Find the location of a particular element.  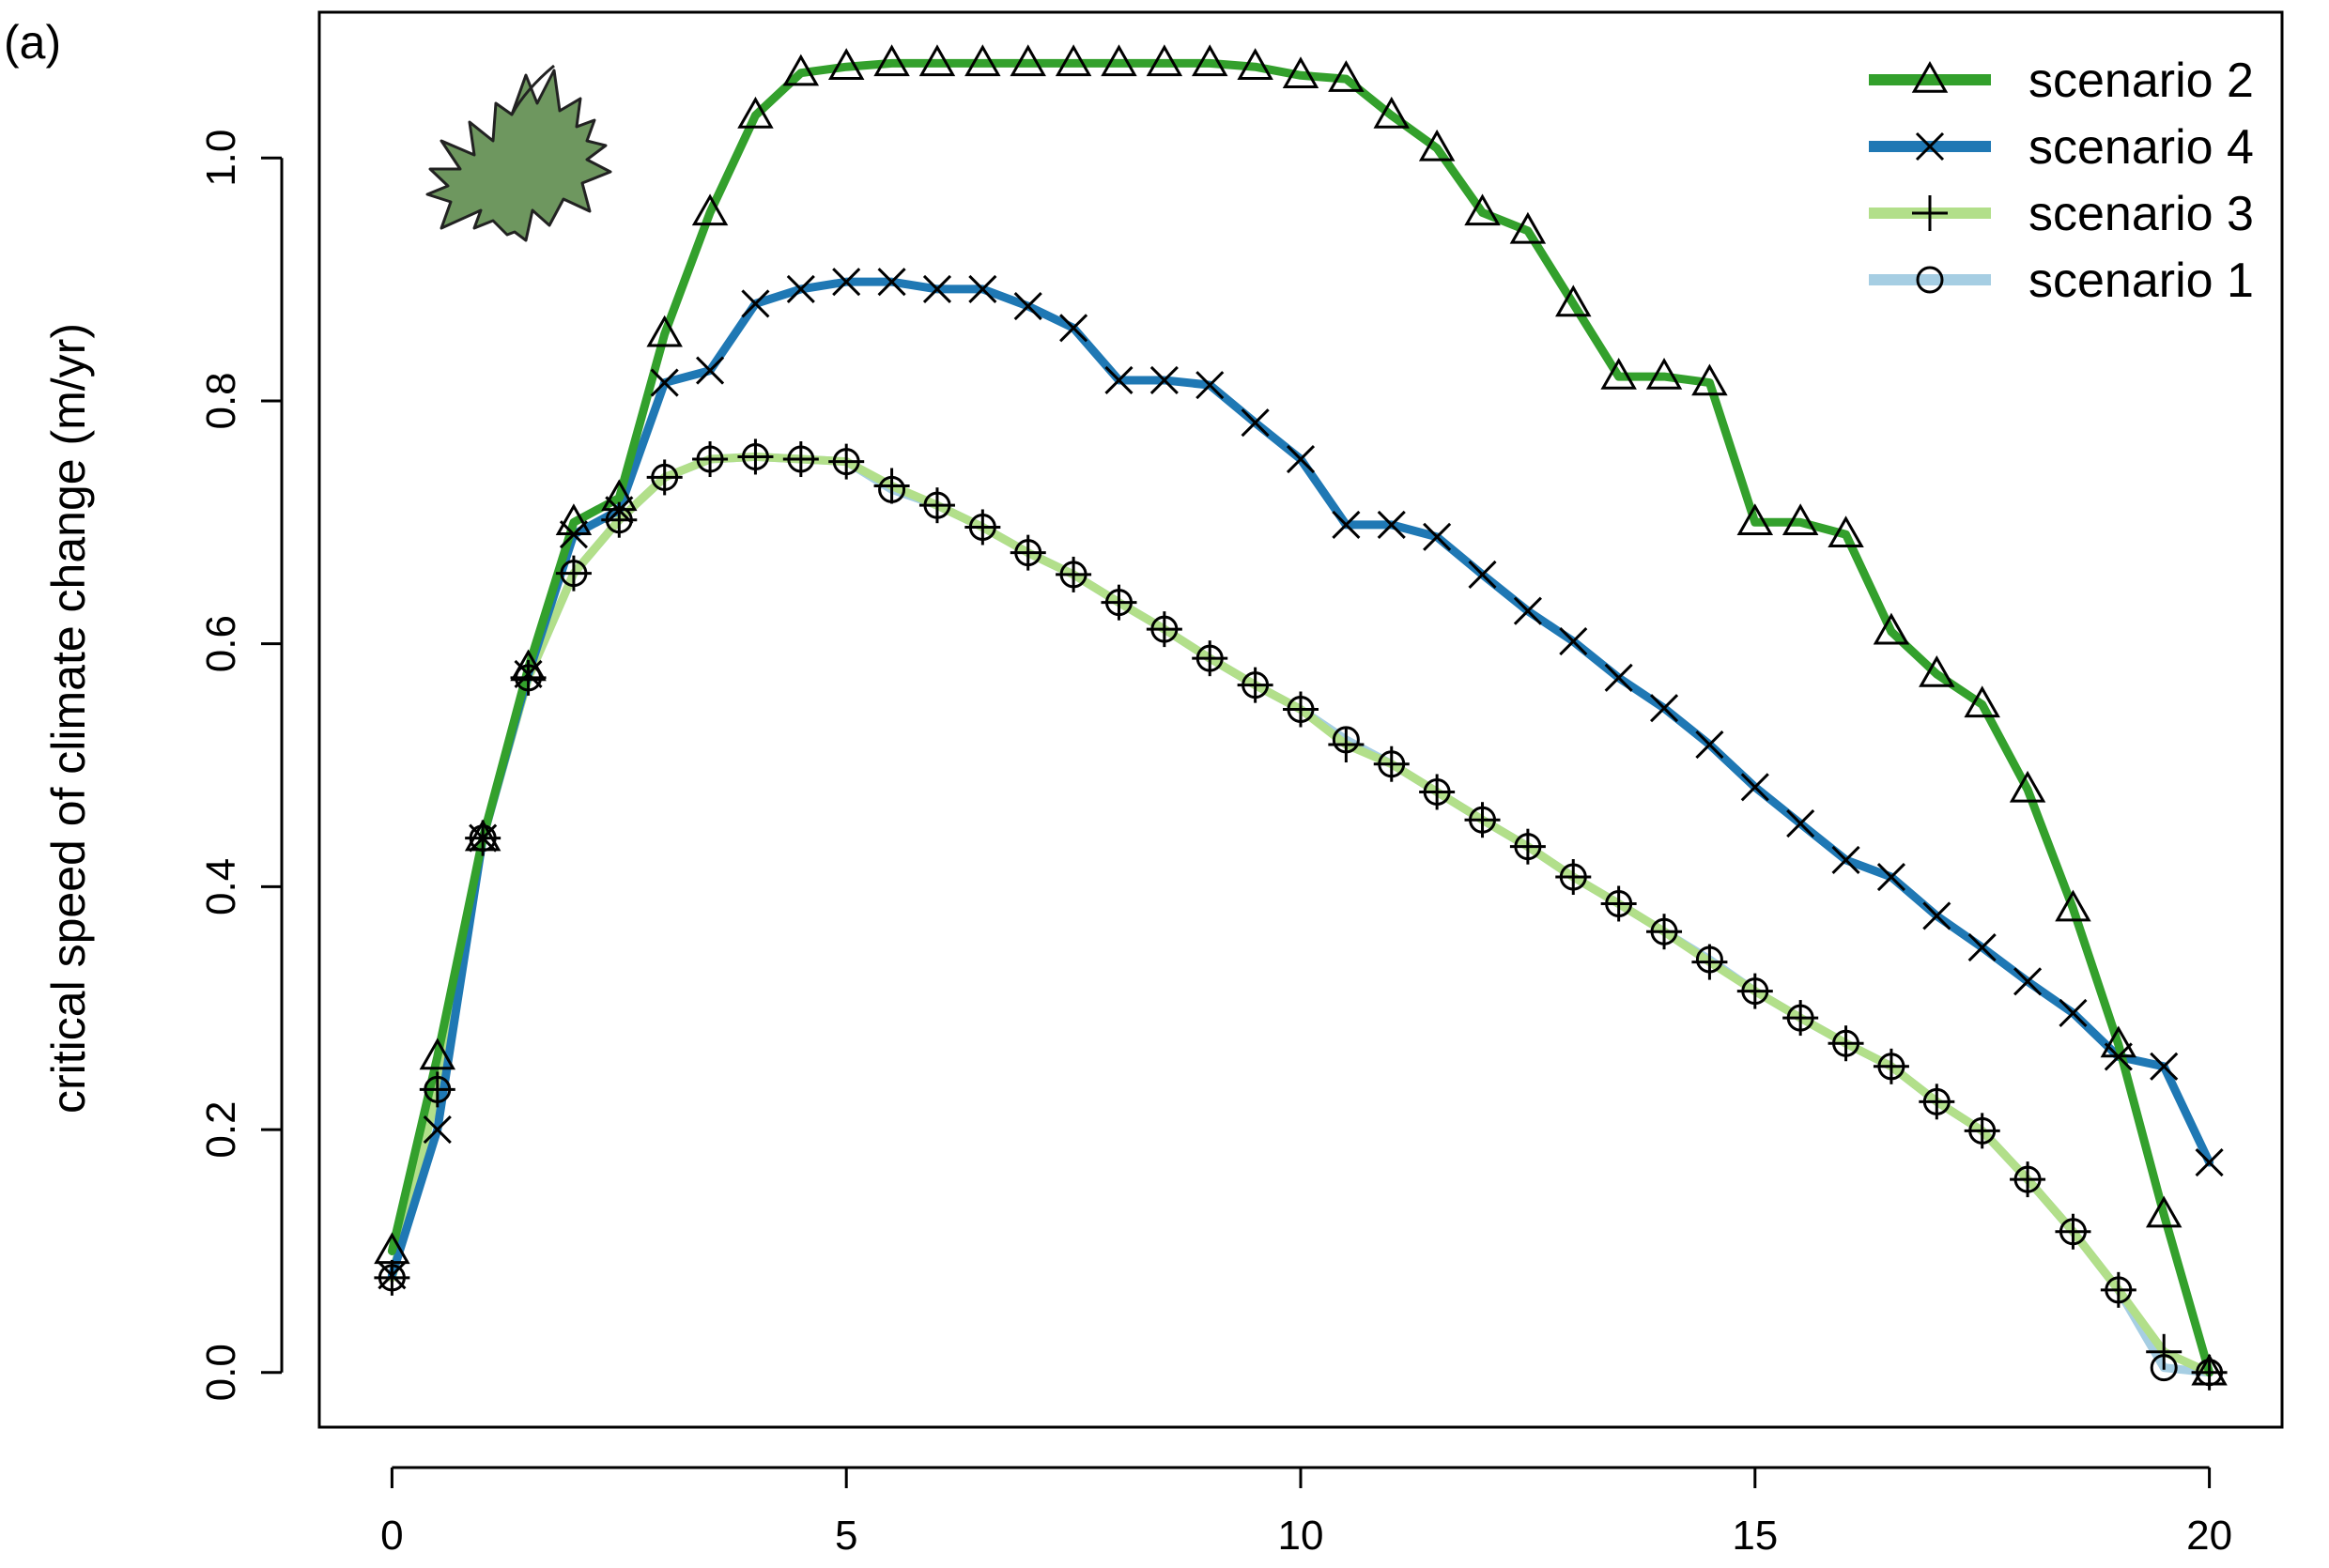

x-tick-label: 20 is located at coordinates (2209, 1536).